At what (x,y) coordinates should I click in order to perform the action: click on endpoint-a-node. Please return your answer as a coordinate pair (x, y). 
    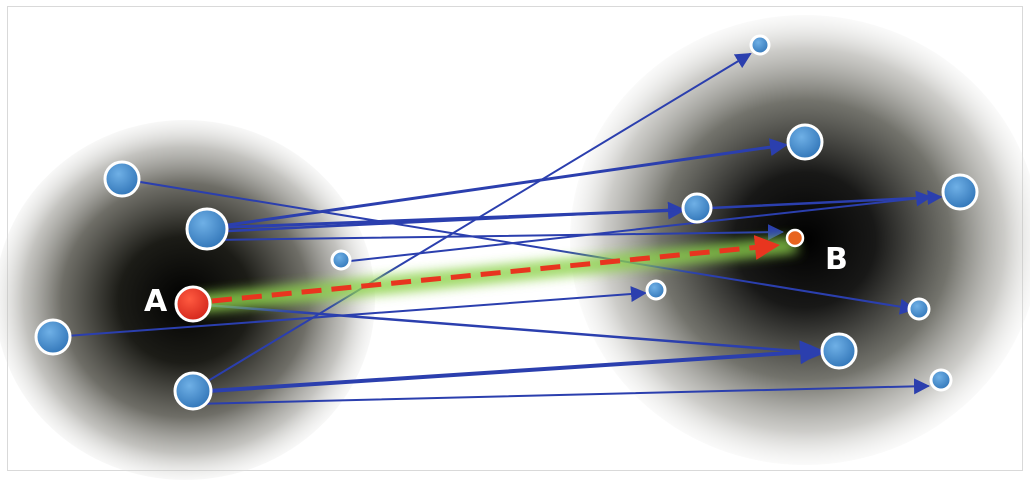
    Looking at the image, I should click on (193, 304).